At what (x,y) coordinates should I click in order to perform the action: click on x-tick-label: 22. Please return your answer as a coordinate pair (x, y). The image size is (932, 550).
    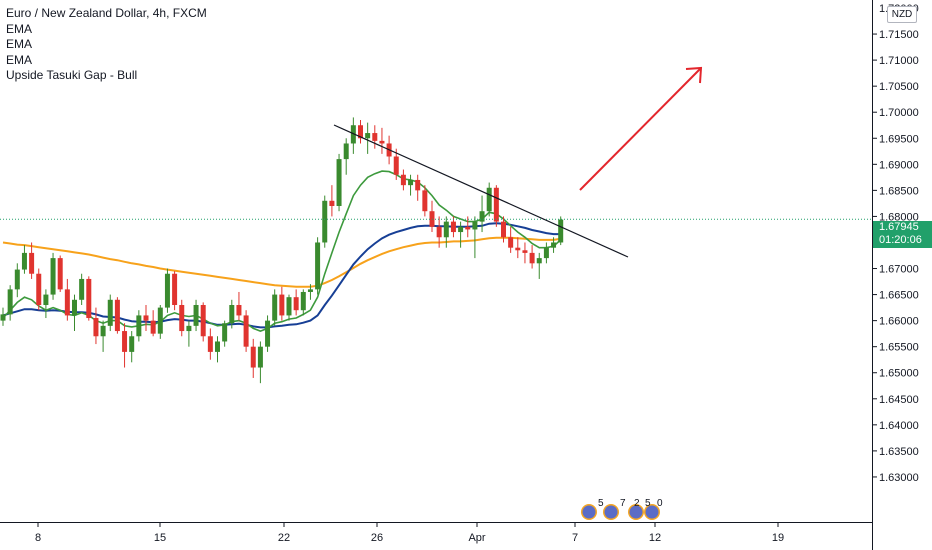
    Looking at the image, I should click on (284, 538).